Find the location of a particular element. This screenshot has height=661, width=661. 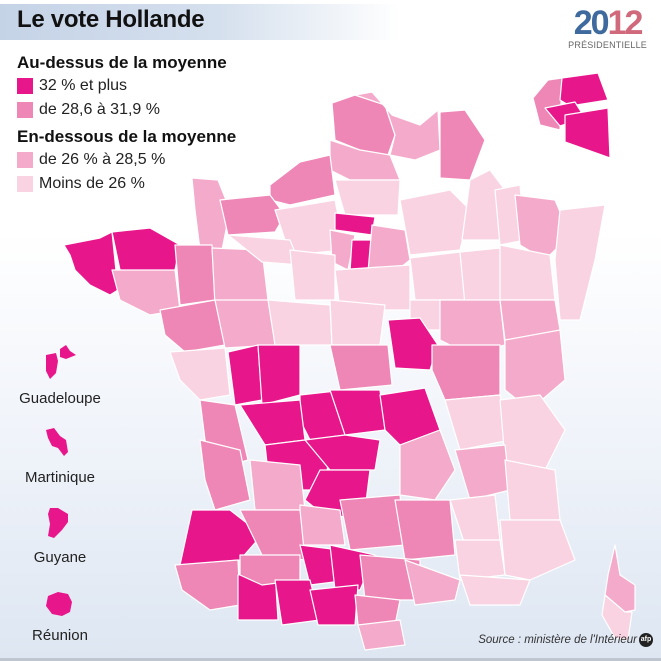

overseas-label: Martinique is located at coordinates (60, 477).